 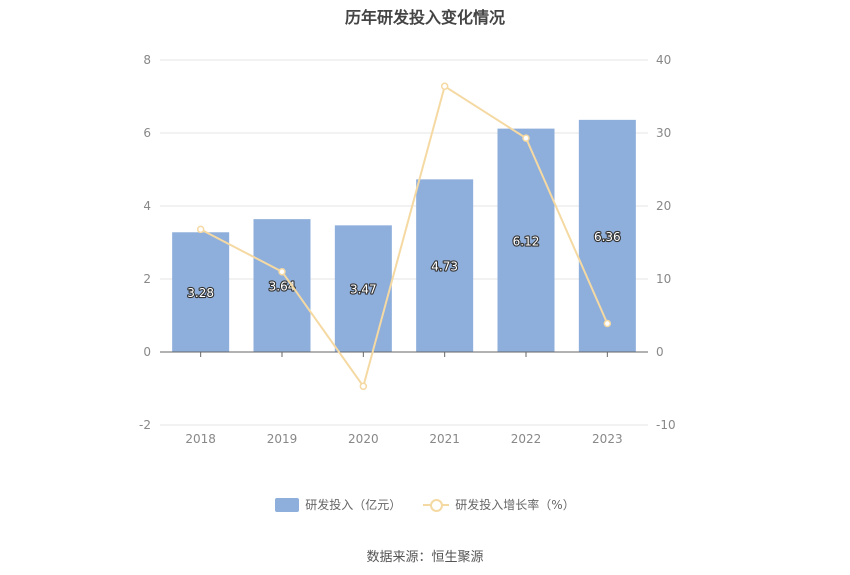 What do you see at coordinates (663, 133) in the screenshot?
I see `y-right-tick-label: 30` at bounding box center [663, 133].